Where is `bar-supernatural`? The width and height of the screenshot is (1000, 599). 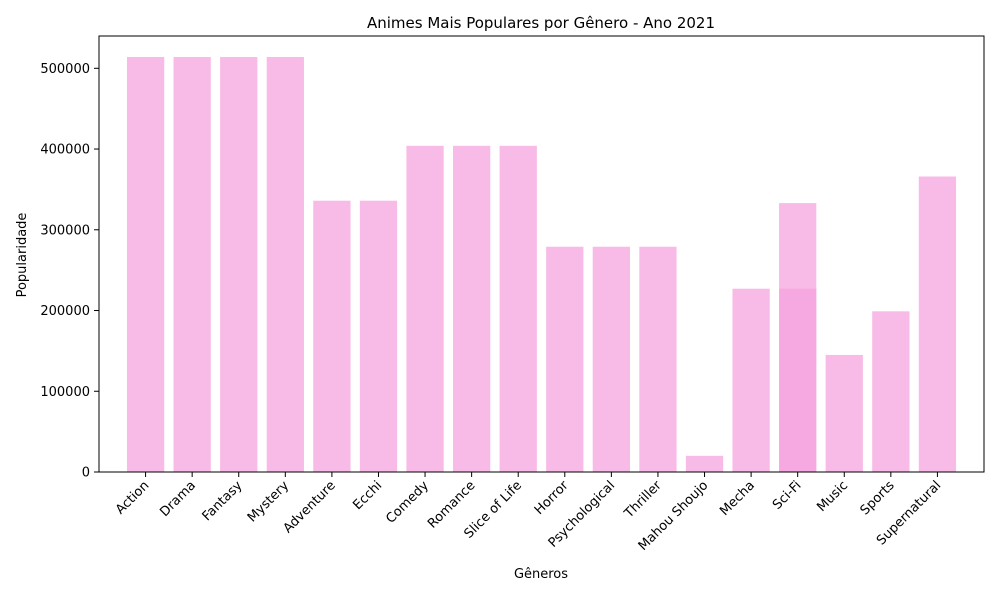 bar-supernatural is located at coordinates (937, 324).